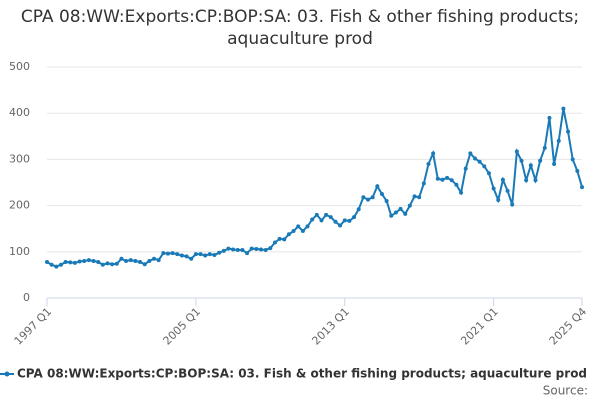  What do you see at coordinates (19, 66) in the screenshot?
I see `y-tick-label: 500` at bounding box center [19, 66].